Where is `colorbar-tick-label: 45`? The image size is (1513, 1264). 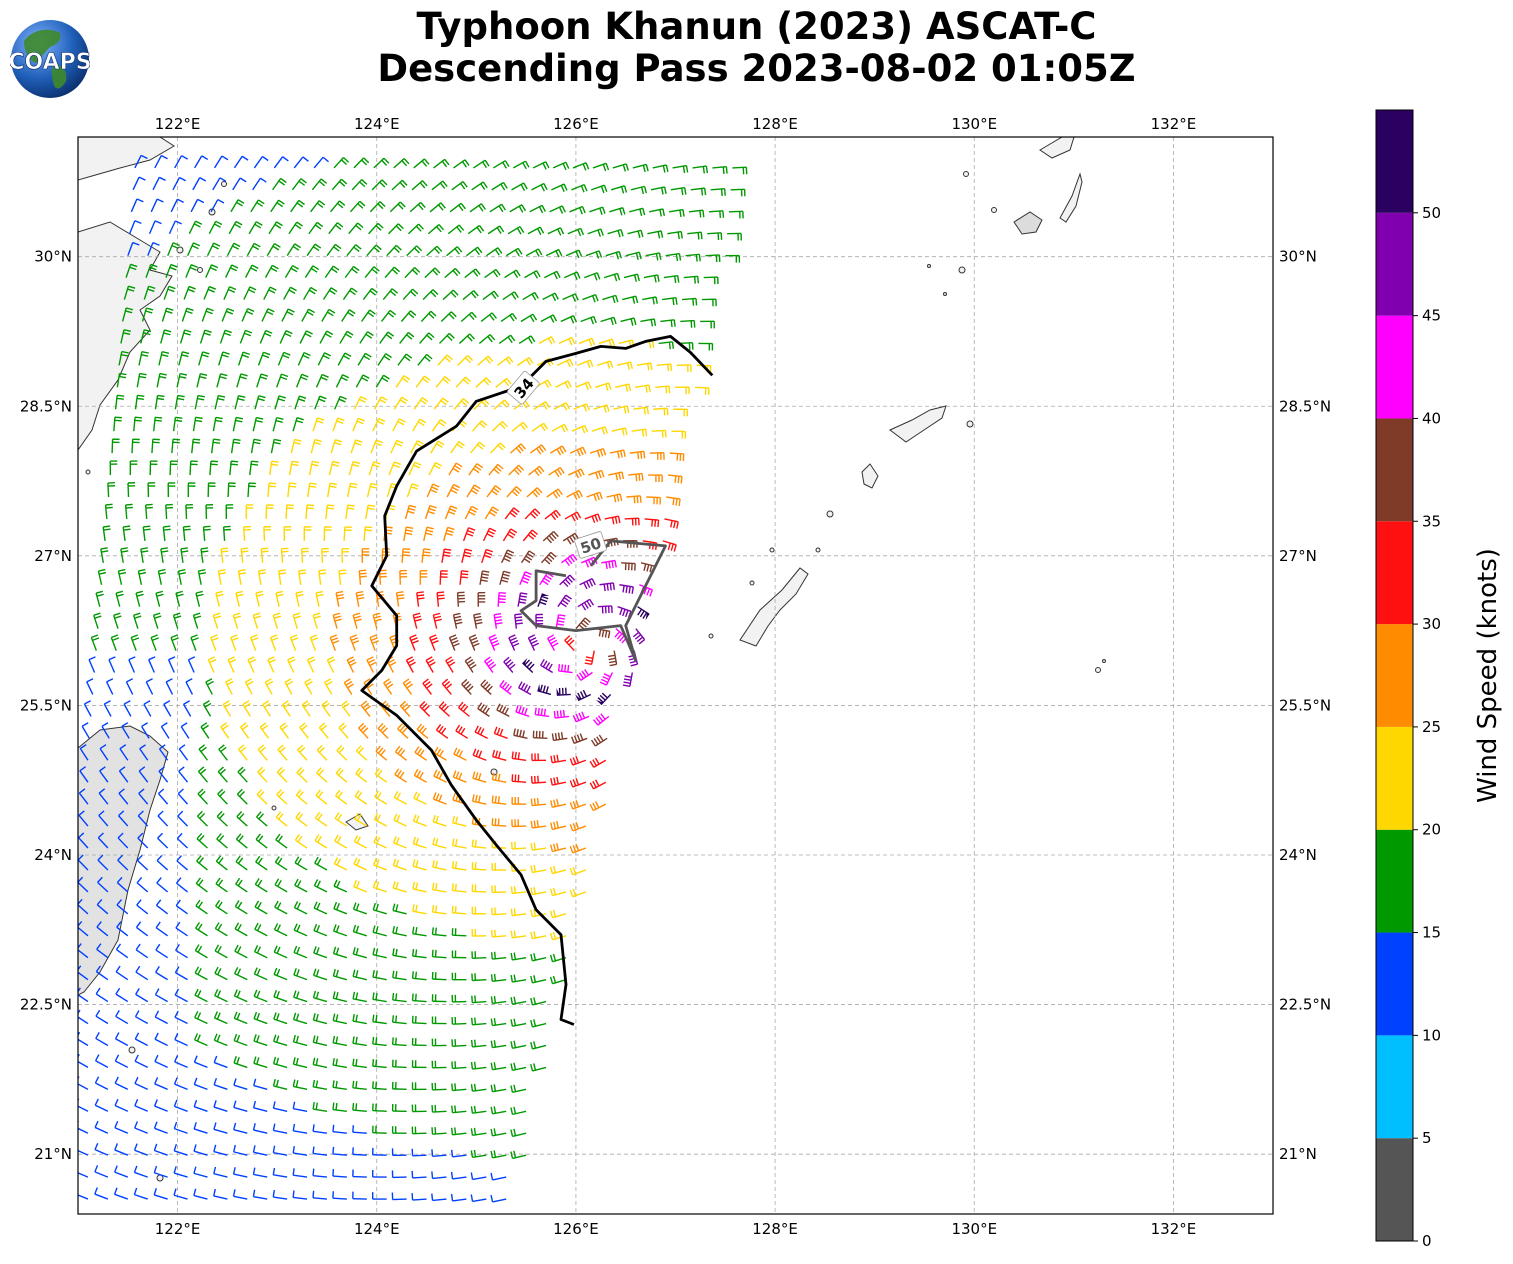
colorbar-tick-label: 45 is located at coordinates (1431, 316).